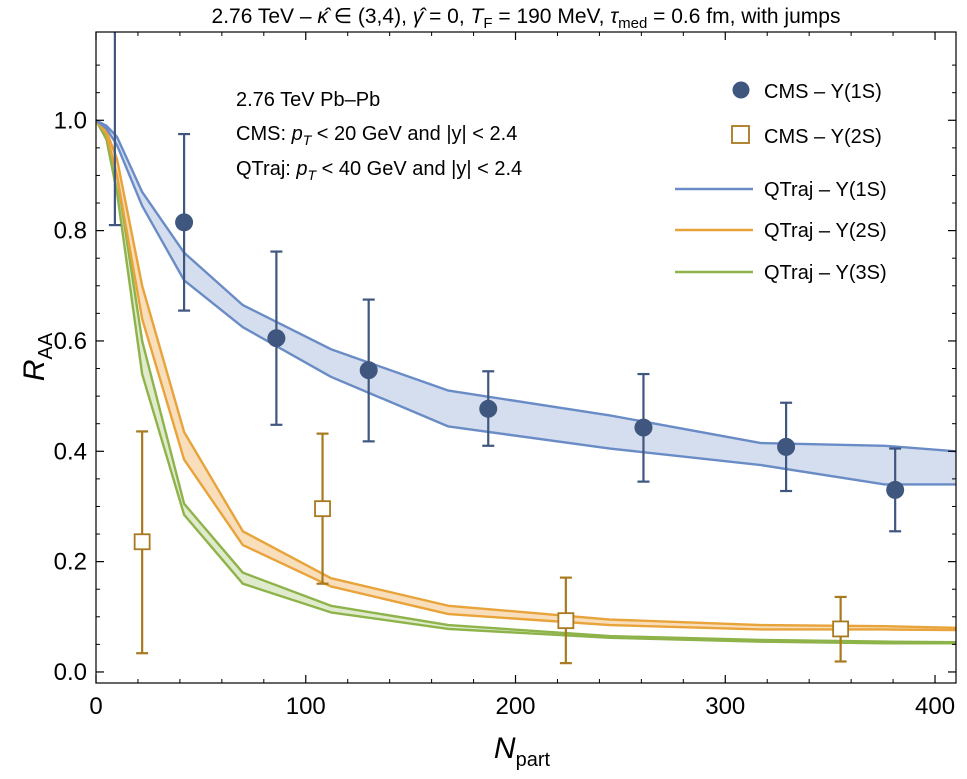 Image resolution: width=967 pixels, height=779 pixels. I want to click on x-tick-label: 0, so click(95, 706).